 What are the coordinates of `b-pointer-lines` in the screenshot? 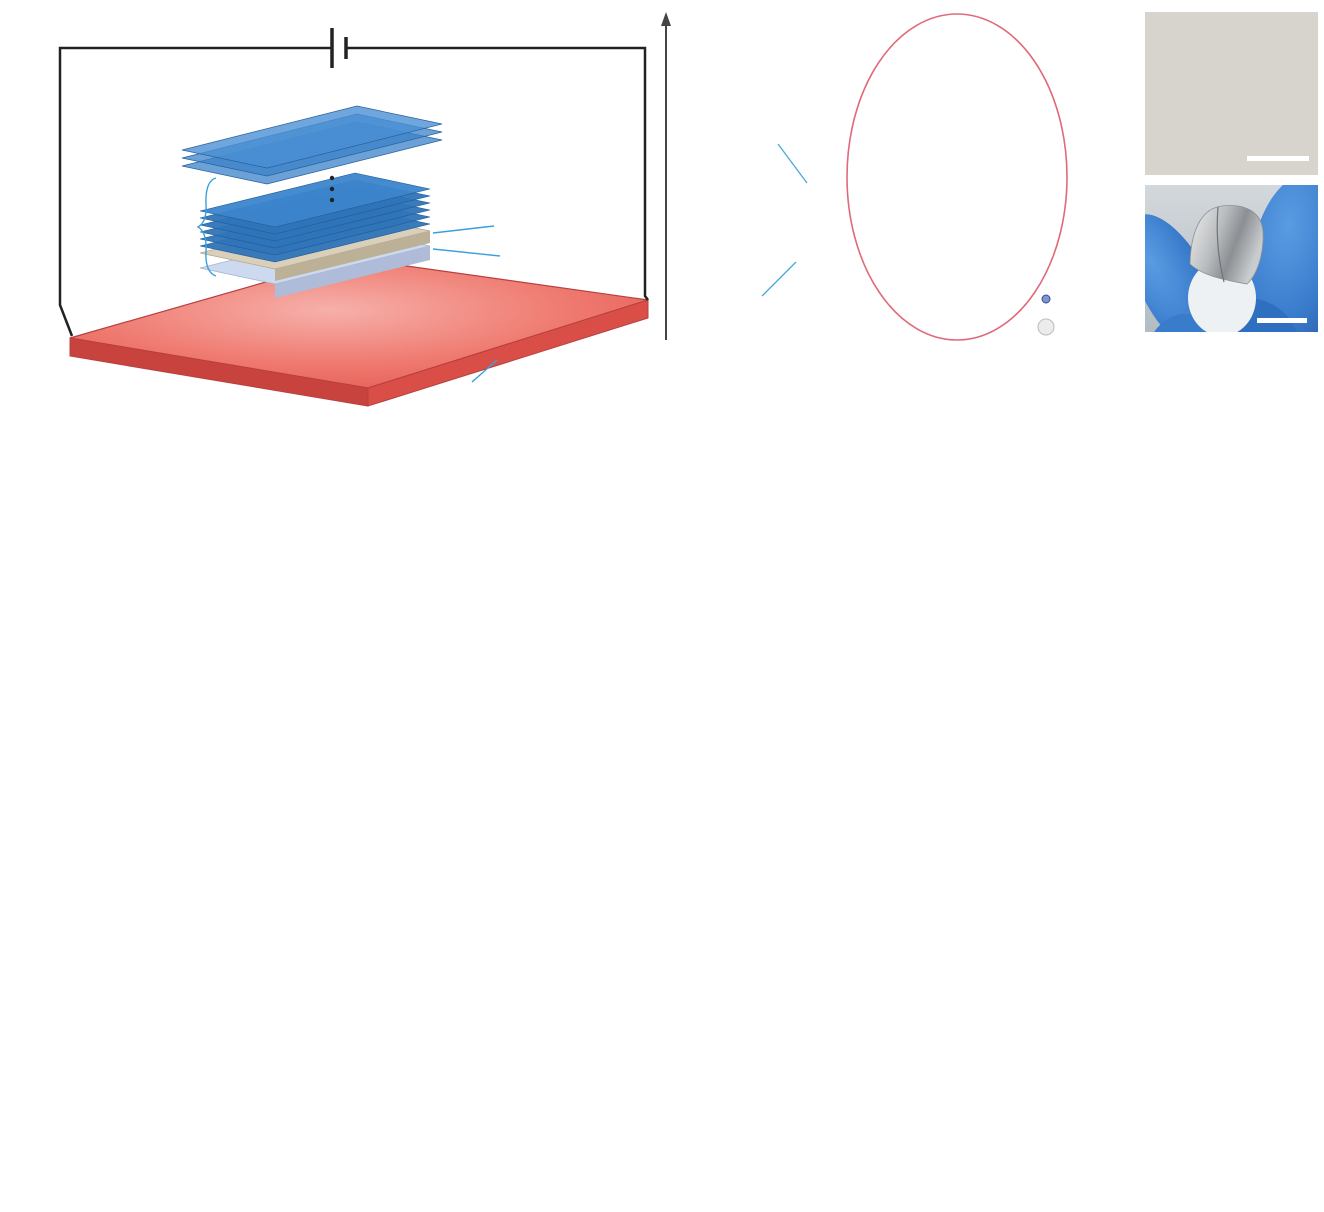 It's located at (784, 220).